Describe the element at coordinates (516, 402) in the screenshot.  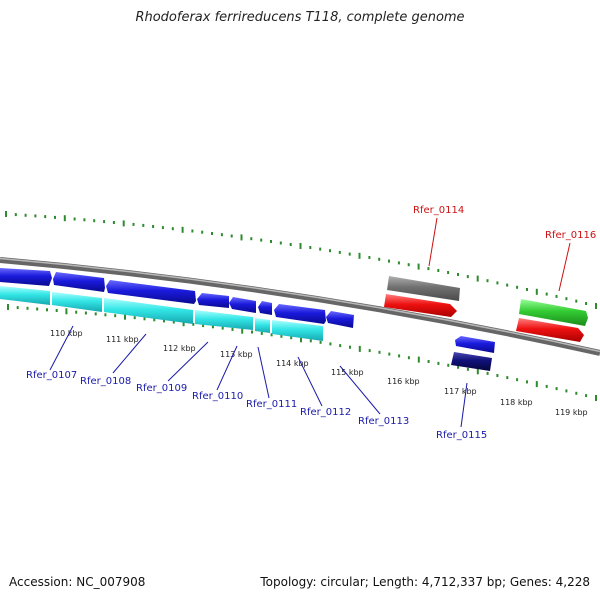
I see `scale-label: 118 kbp` at that location.